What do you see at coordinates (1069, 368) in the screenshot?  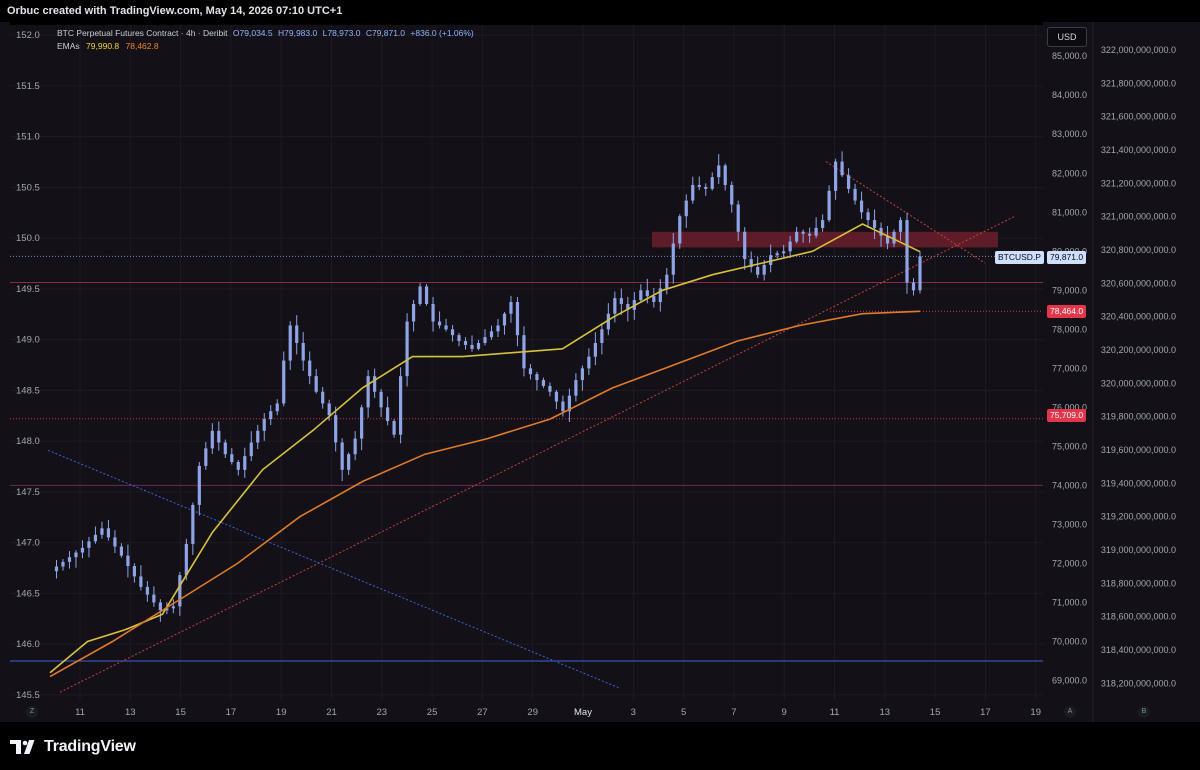 I see `price-axis-tick-label: 77,000.0` at bounding box center [1069, 368].